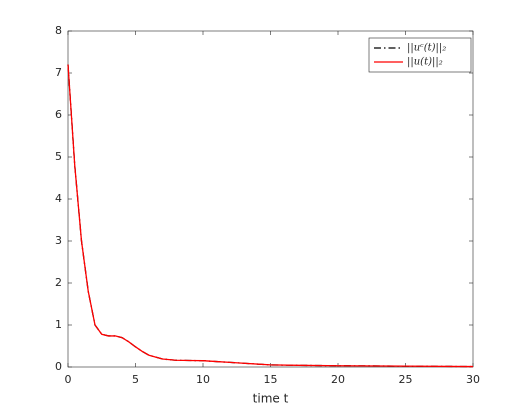 Image resolution: width=523 pixels, height=412 pixels. I want to click on x-axis-label: time t, so click(271, 399).